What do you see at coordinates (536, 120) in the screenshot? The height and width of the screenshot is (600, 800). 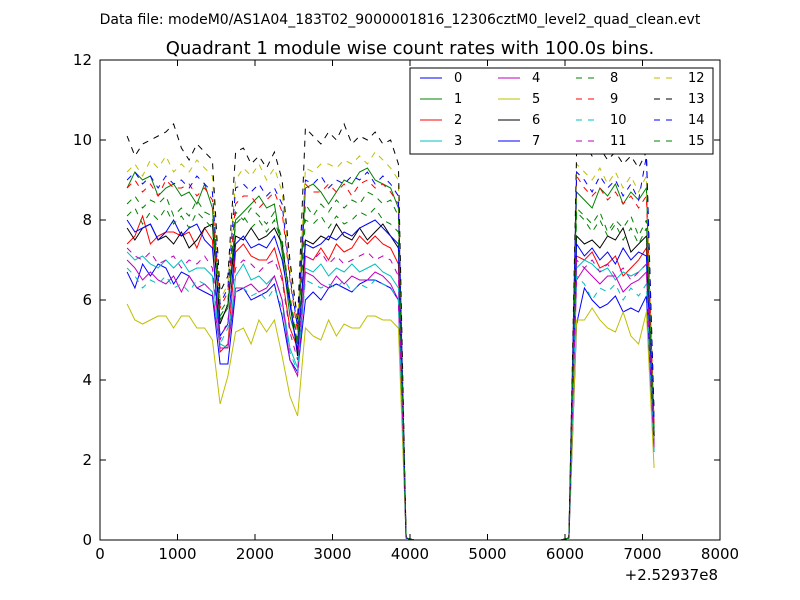 I see `legend-label-6: 6` at bounding box center [536, 120].